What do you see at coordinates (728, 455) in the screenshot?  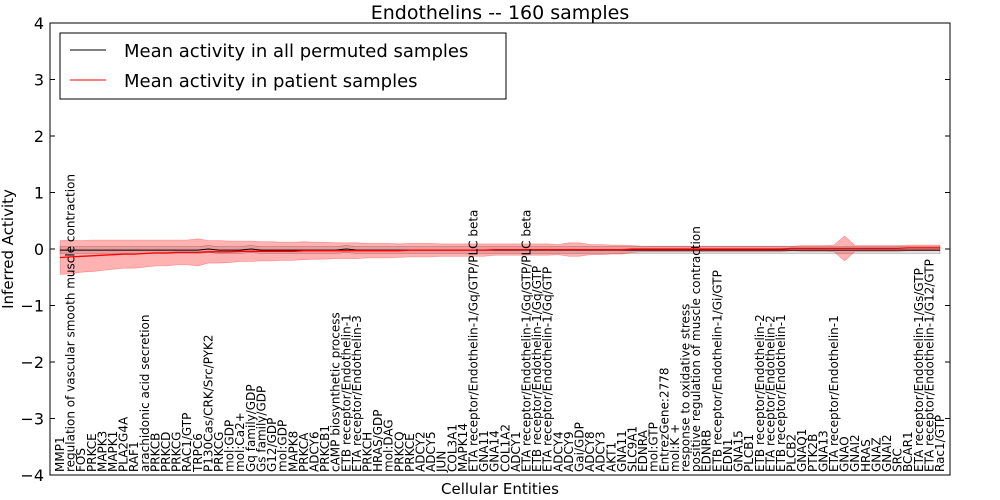 I see `x-tick-label: EDN1` at bounding box center [728, 455].